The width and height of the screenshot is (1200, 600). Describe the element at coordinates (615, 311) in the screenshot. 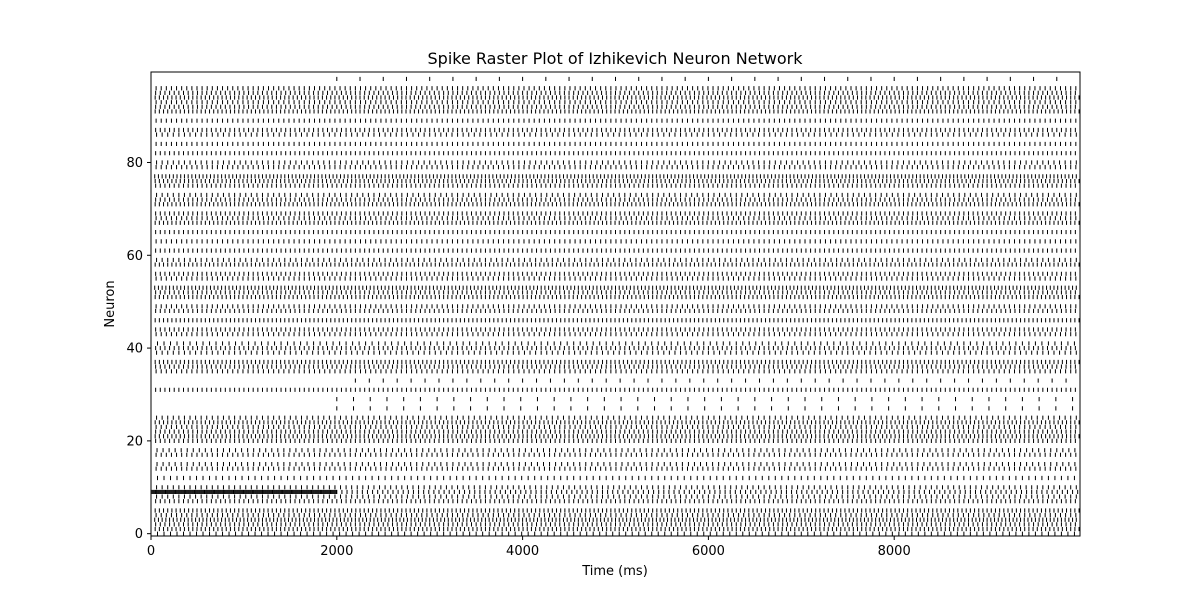

I see `neuron-48-spikes` at that location.